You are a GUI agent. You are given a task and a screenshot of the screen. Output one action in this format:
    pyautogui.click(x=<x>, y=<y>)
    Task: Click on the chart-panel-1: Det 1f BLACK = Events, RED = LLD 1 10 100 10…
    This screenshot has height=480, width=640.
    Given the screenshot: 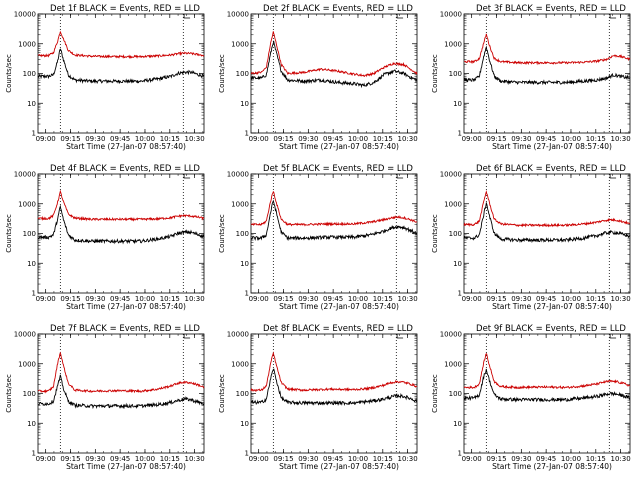 What is the action you would take?
    pyautogui.click(x=105, y=77)
    